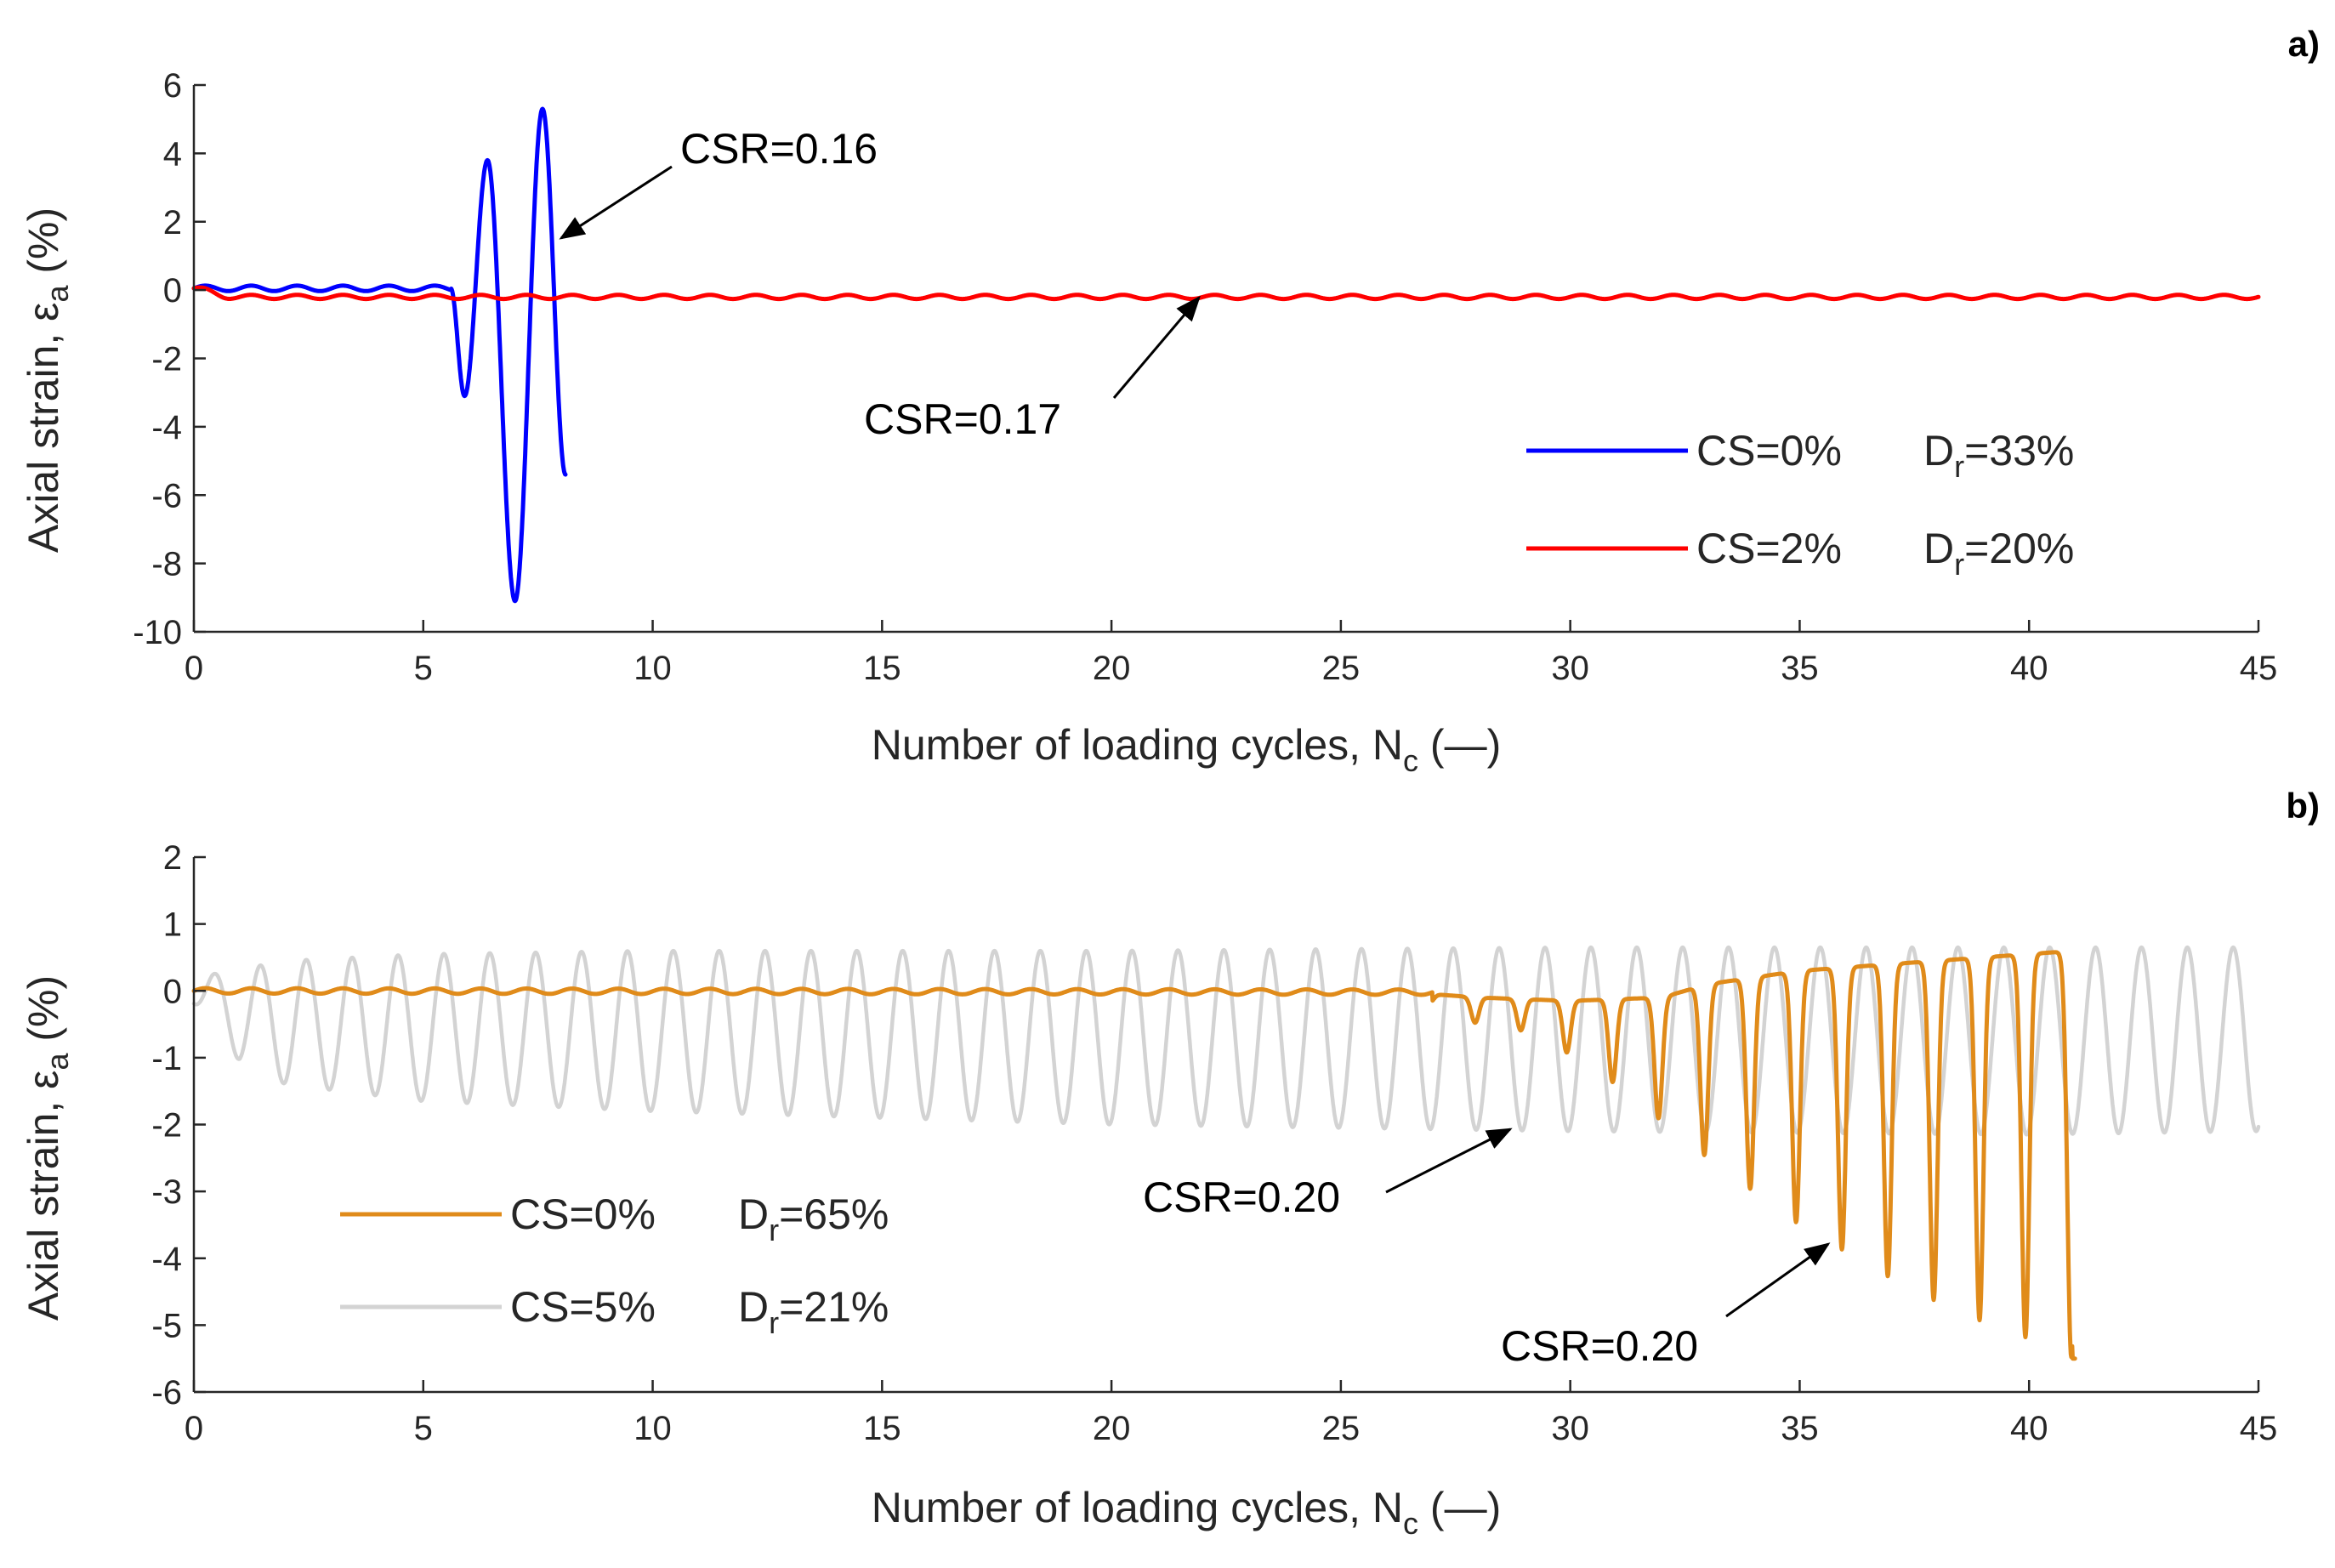 This screenshot has height=1568, width=2335. I want to click on panel-b-ytick-label: -2, so click(166, 1126).